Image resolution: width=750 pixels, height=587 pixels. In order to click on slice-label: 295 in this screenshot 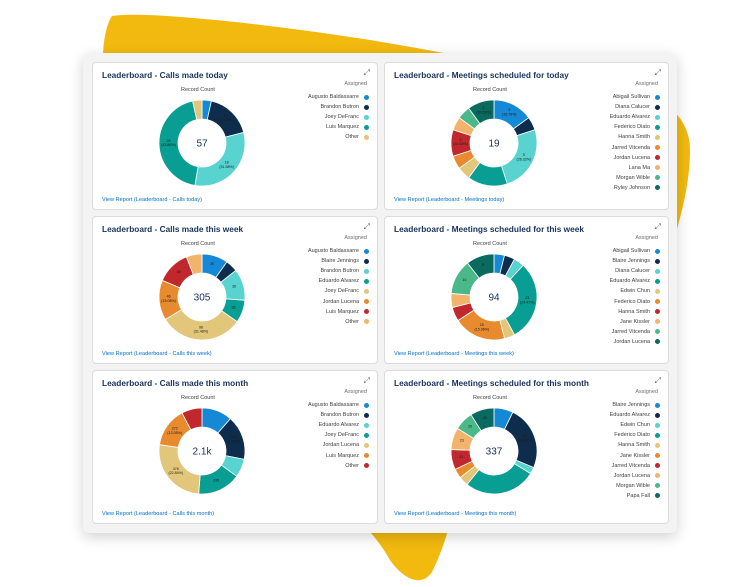, I will do `click(216, 480)`.